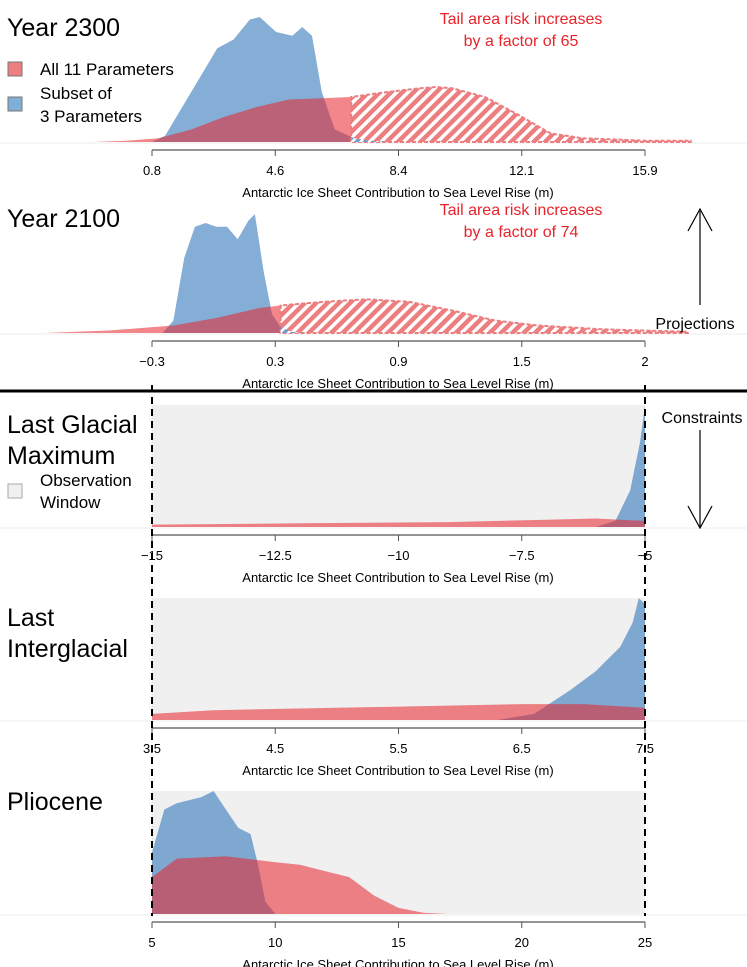  Describe the element at coordinates (72, 425) in the screenshot. I see `panel-title: Last Glacial` at that location.